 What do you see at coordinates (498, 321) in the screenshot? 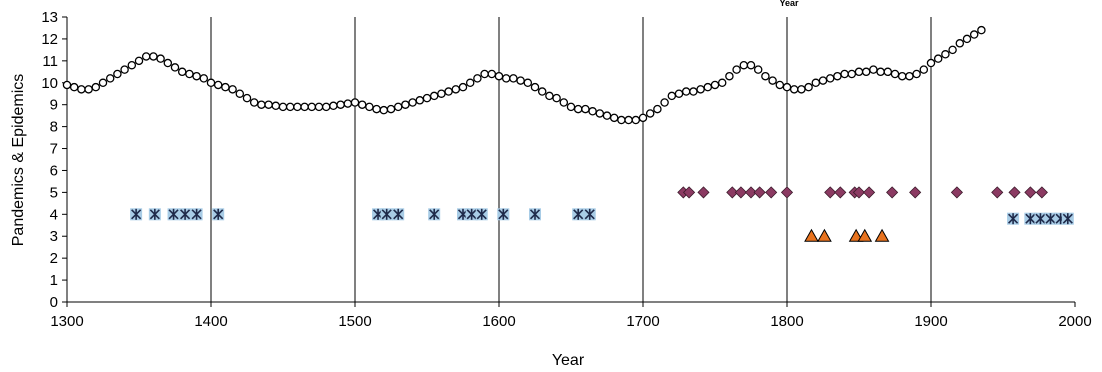
I see `x-tick-label: 1600` at bounding box center [498, 321].